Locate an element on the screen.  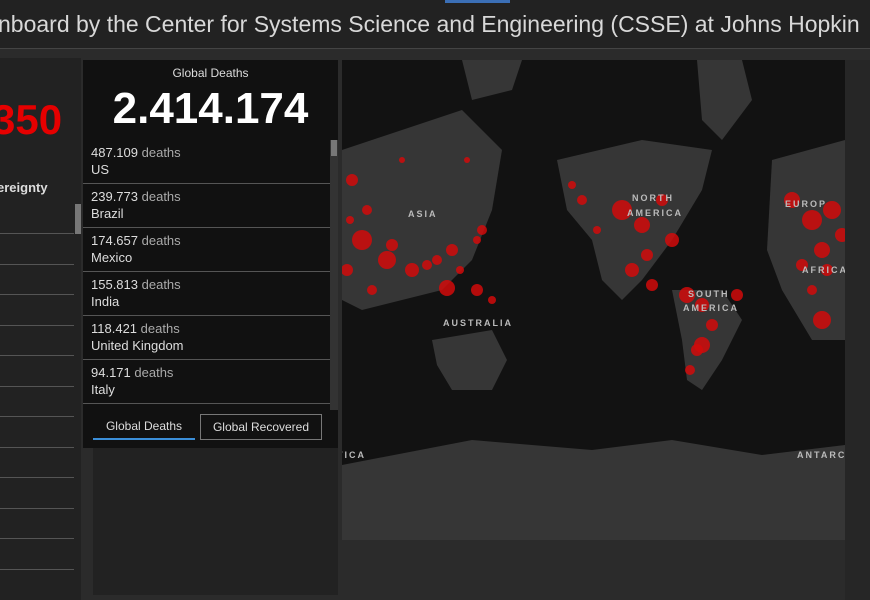
list-row: 239.773 deaths Brazil is located at coordinates (206, 206).